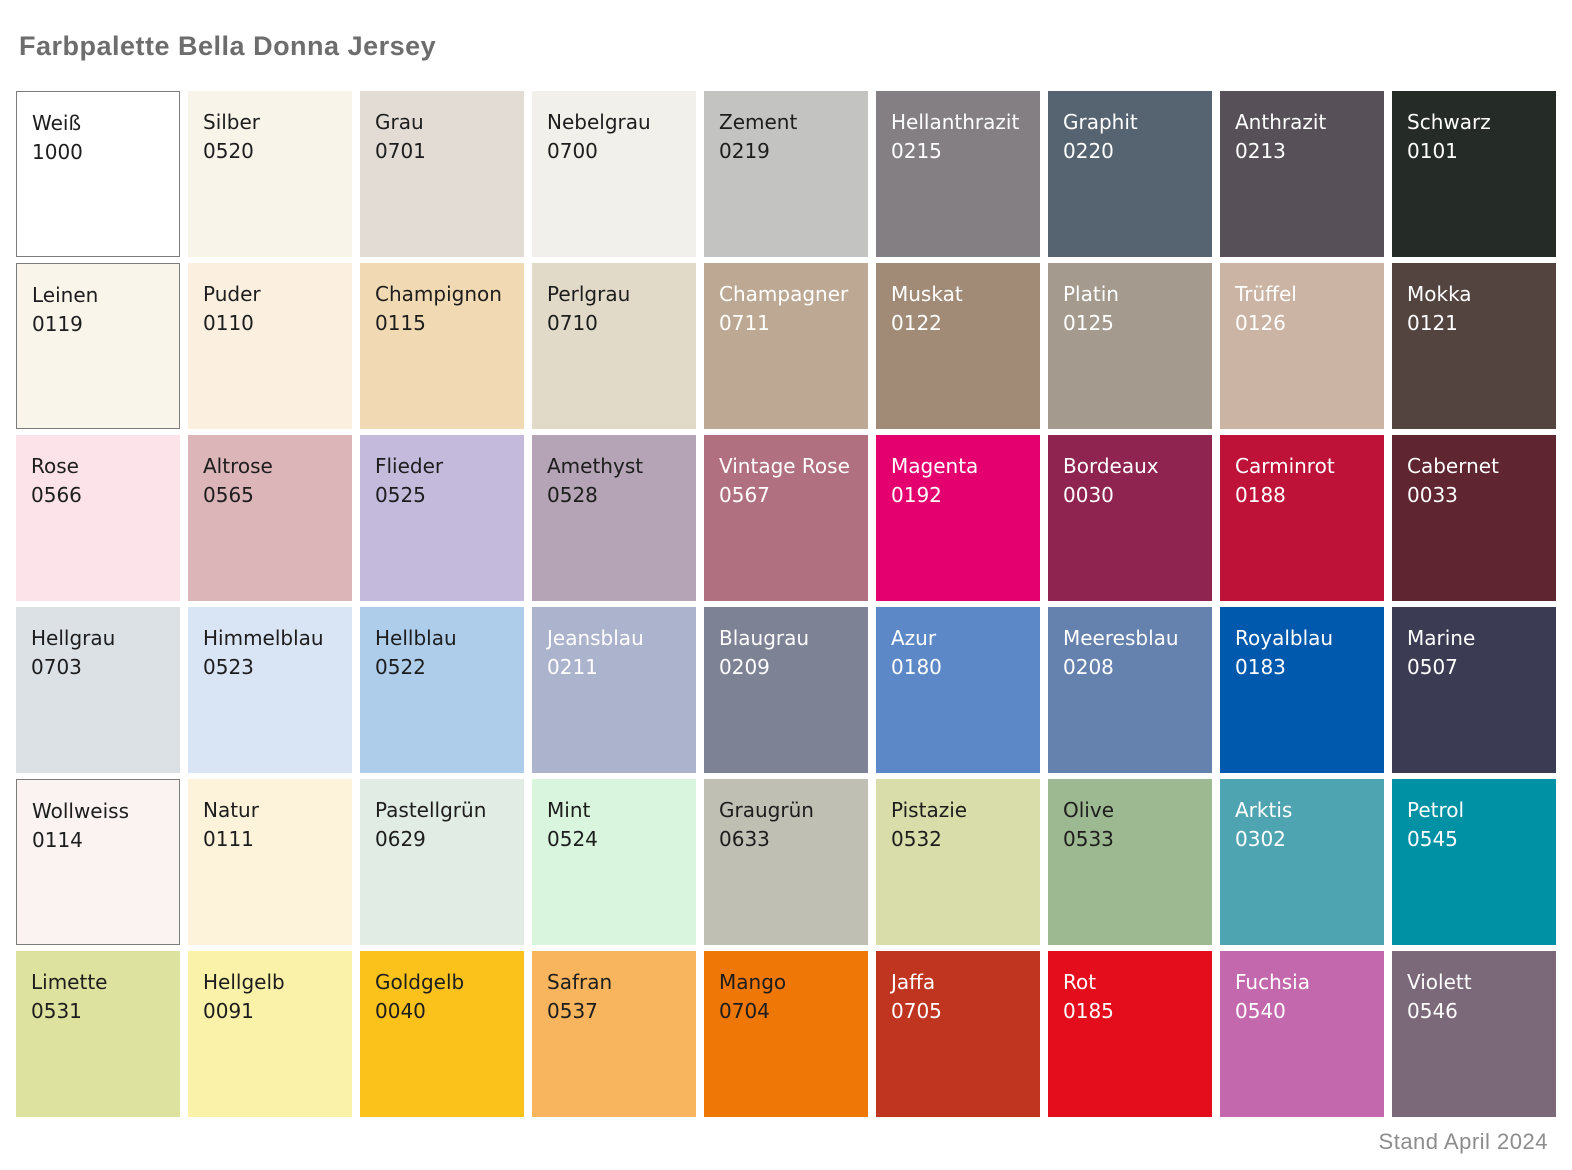 The image size is (1572, 1170). I want to click on color-name: Nebelgrau, so click(599, 122).